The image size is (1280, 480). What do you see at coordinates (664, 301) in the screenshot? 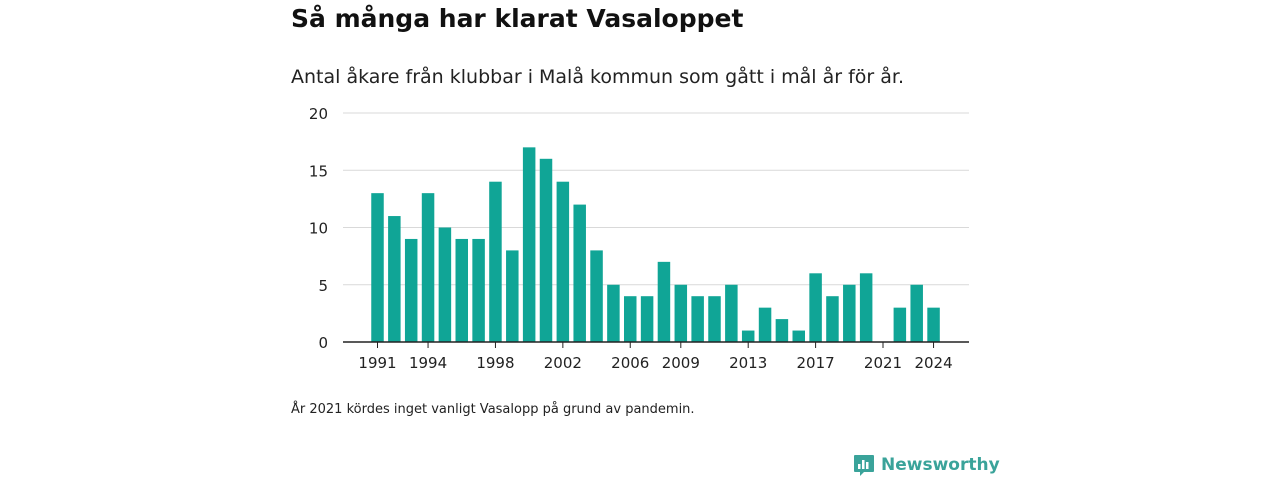
I see `bar-2008` at bounding box center [664, 301].